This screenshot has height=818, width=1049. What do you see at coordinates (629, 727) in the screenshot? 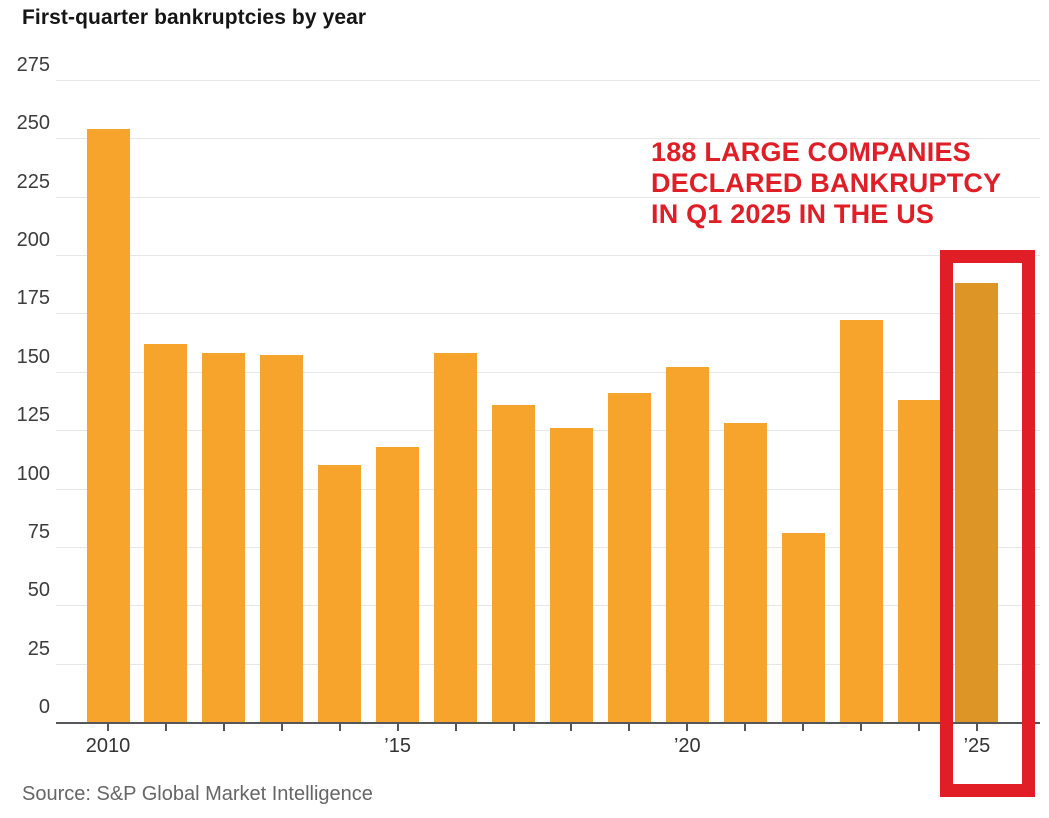
I see `x-tick-2019` at bounding box center [629, 727].